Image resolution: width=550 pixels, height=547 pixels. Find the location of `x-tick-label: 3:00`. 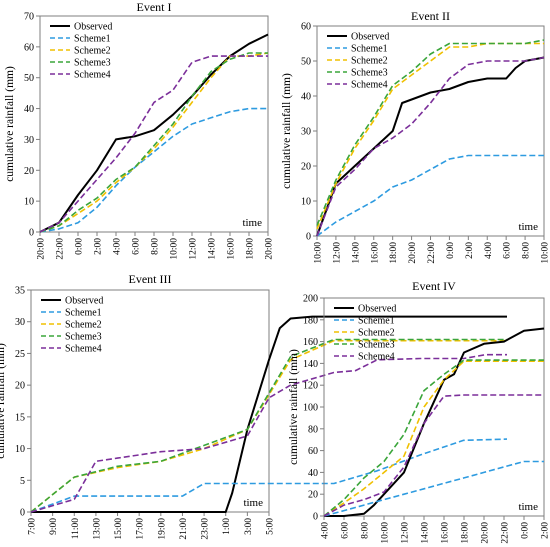

x-tick-label: 3:00 is located at coordinates (249, 526).